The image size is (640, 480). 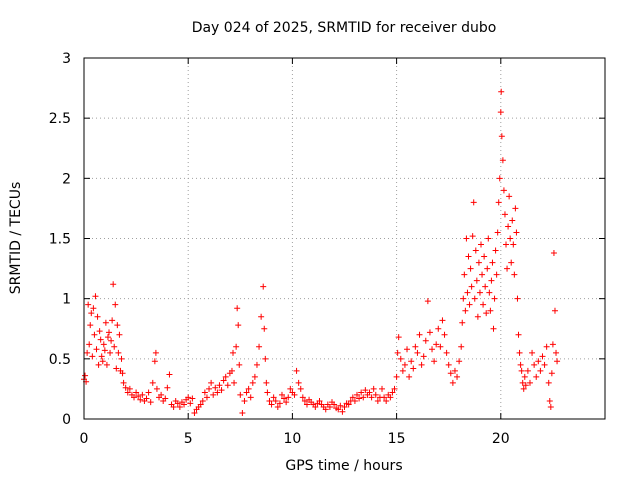 What do you see at coordinates (66, 59) in the screenshot?
I see `y-tick-label: 3` at bounding box center [66, 59].